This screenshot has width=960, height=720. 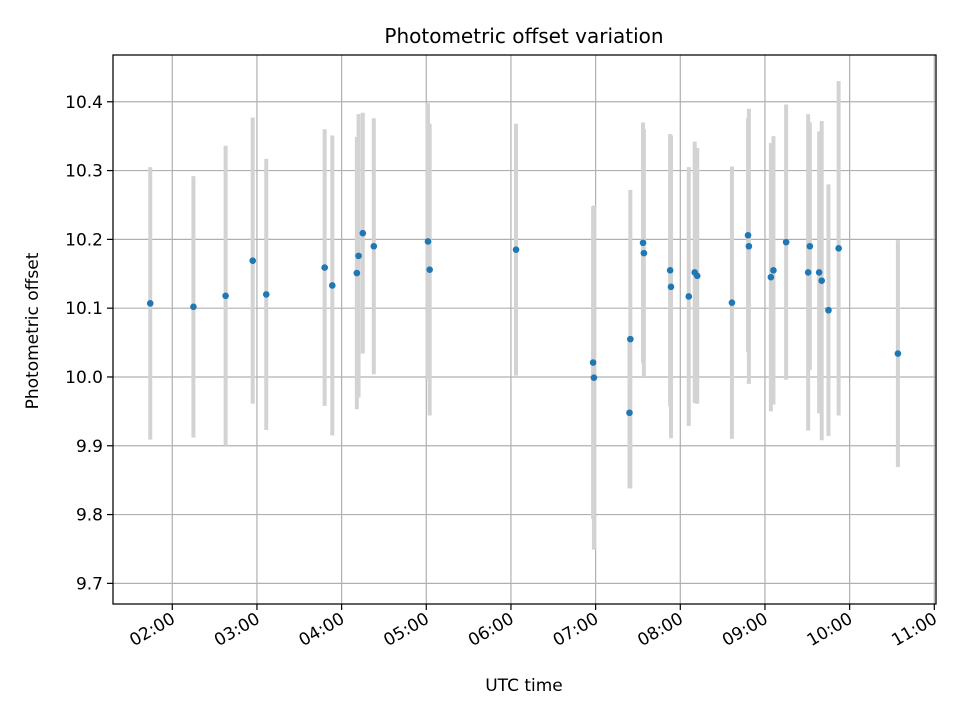 What do you see at coordinates (89, 516) in the screenshot?
I see `y-tick-label: 9.8` at bounding box center [89, 516].